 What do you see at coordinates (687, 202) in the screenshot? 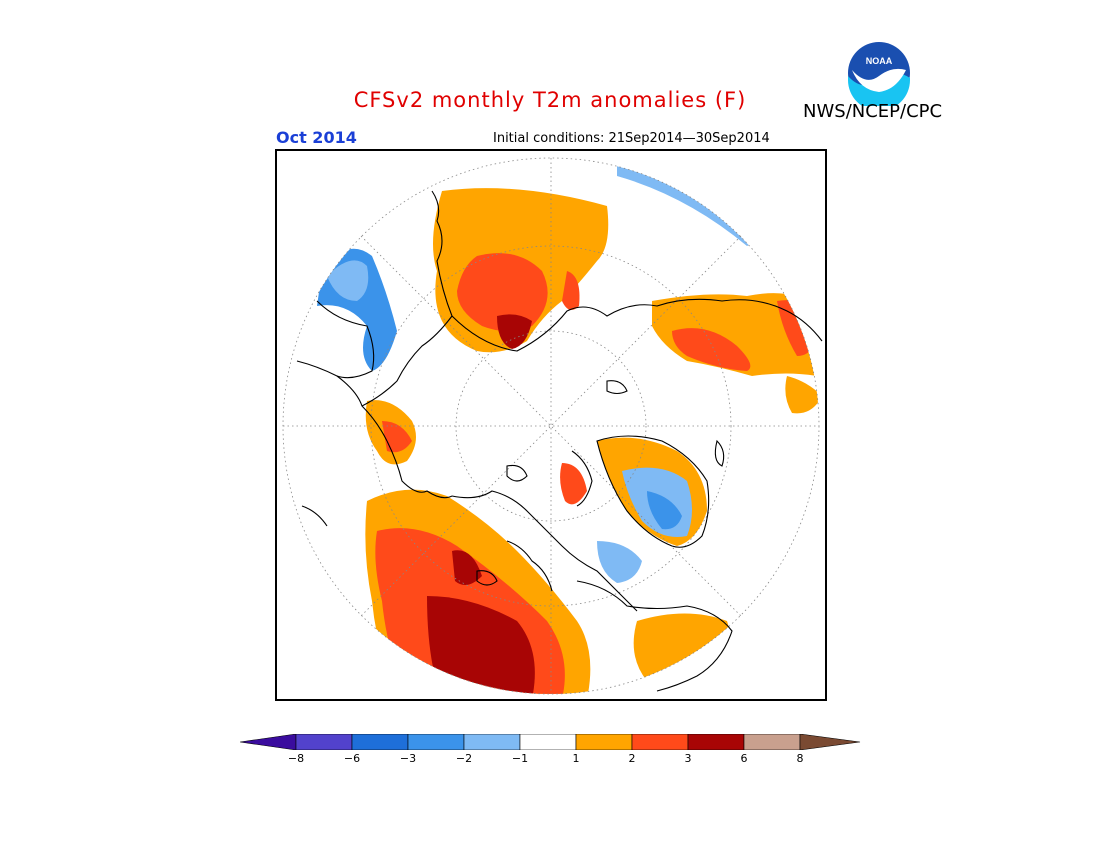
I see `anomaly-band-north-atlantic-cool` at bounding box center [687, 202].